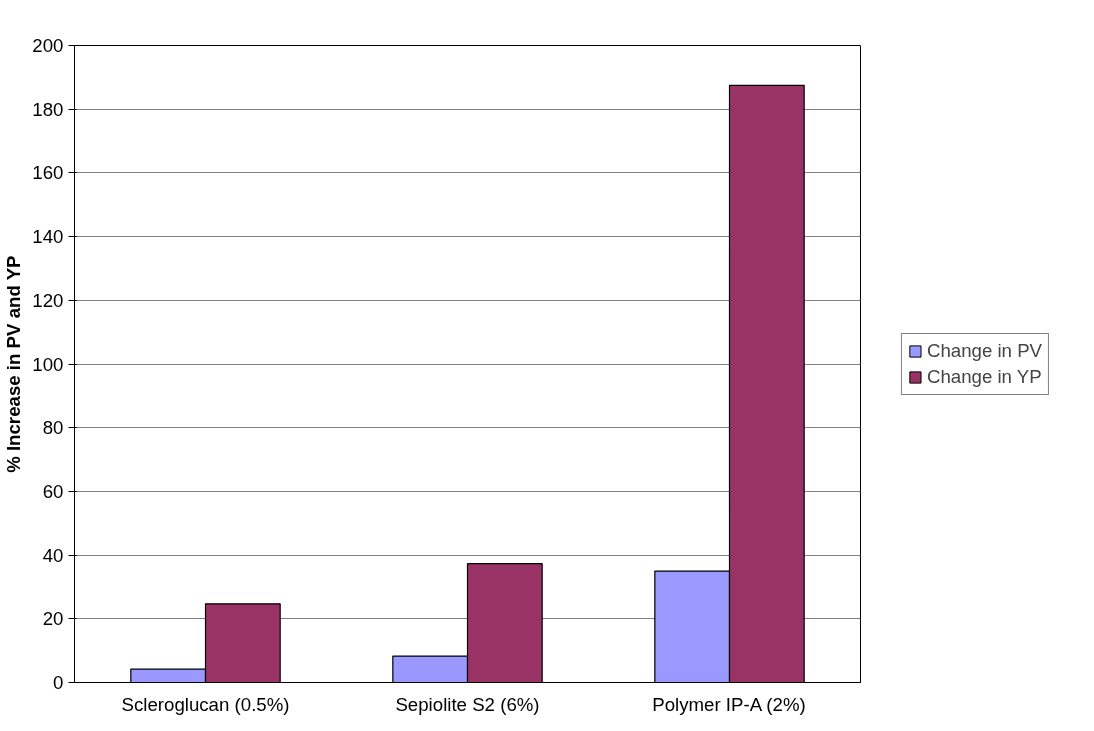 This screenshot has width=1094, height=731. I want to click on x-tick-label: Polymer IP-A (2%), so click(729, 704).